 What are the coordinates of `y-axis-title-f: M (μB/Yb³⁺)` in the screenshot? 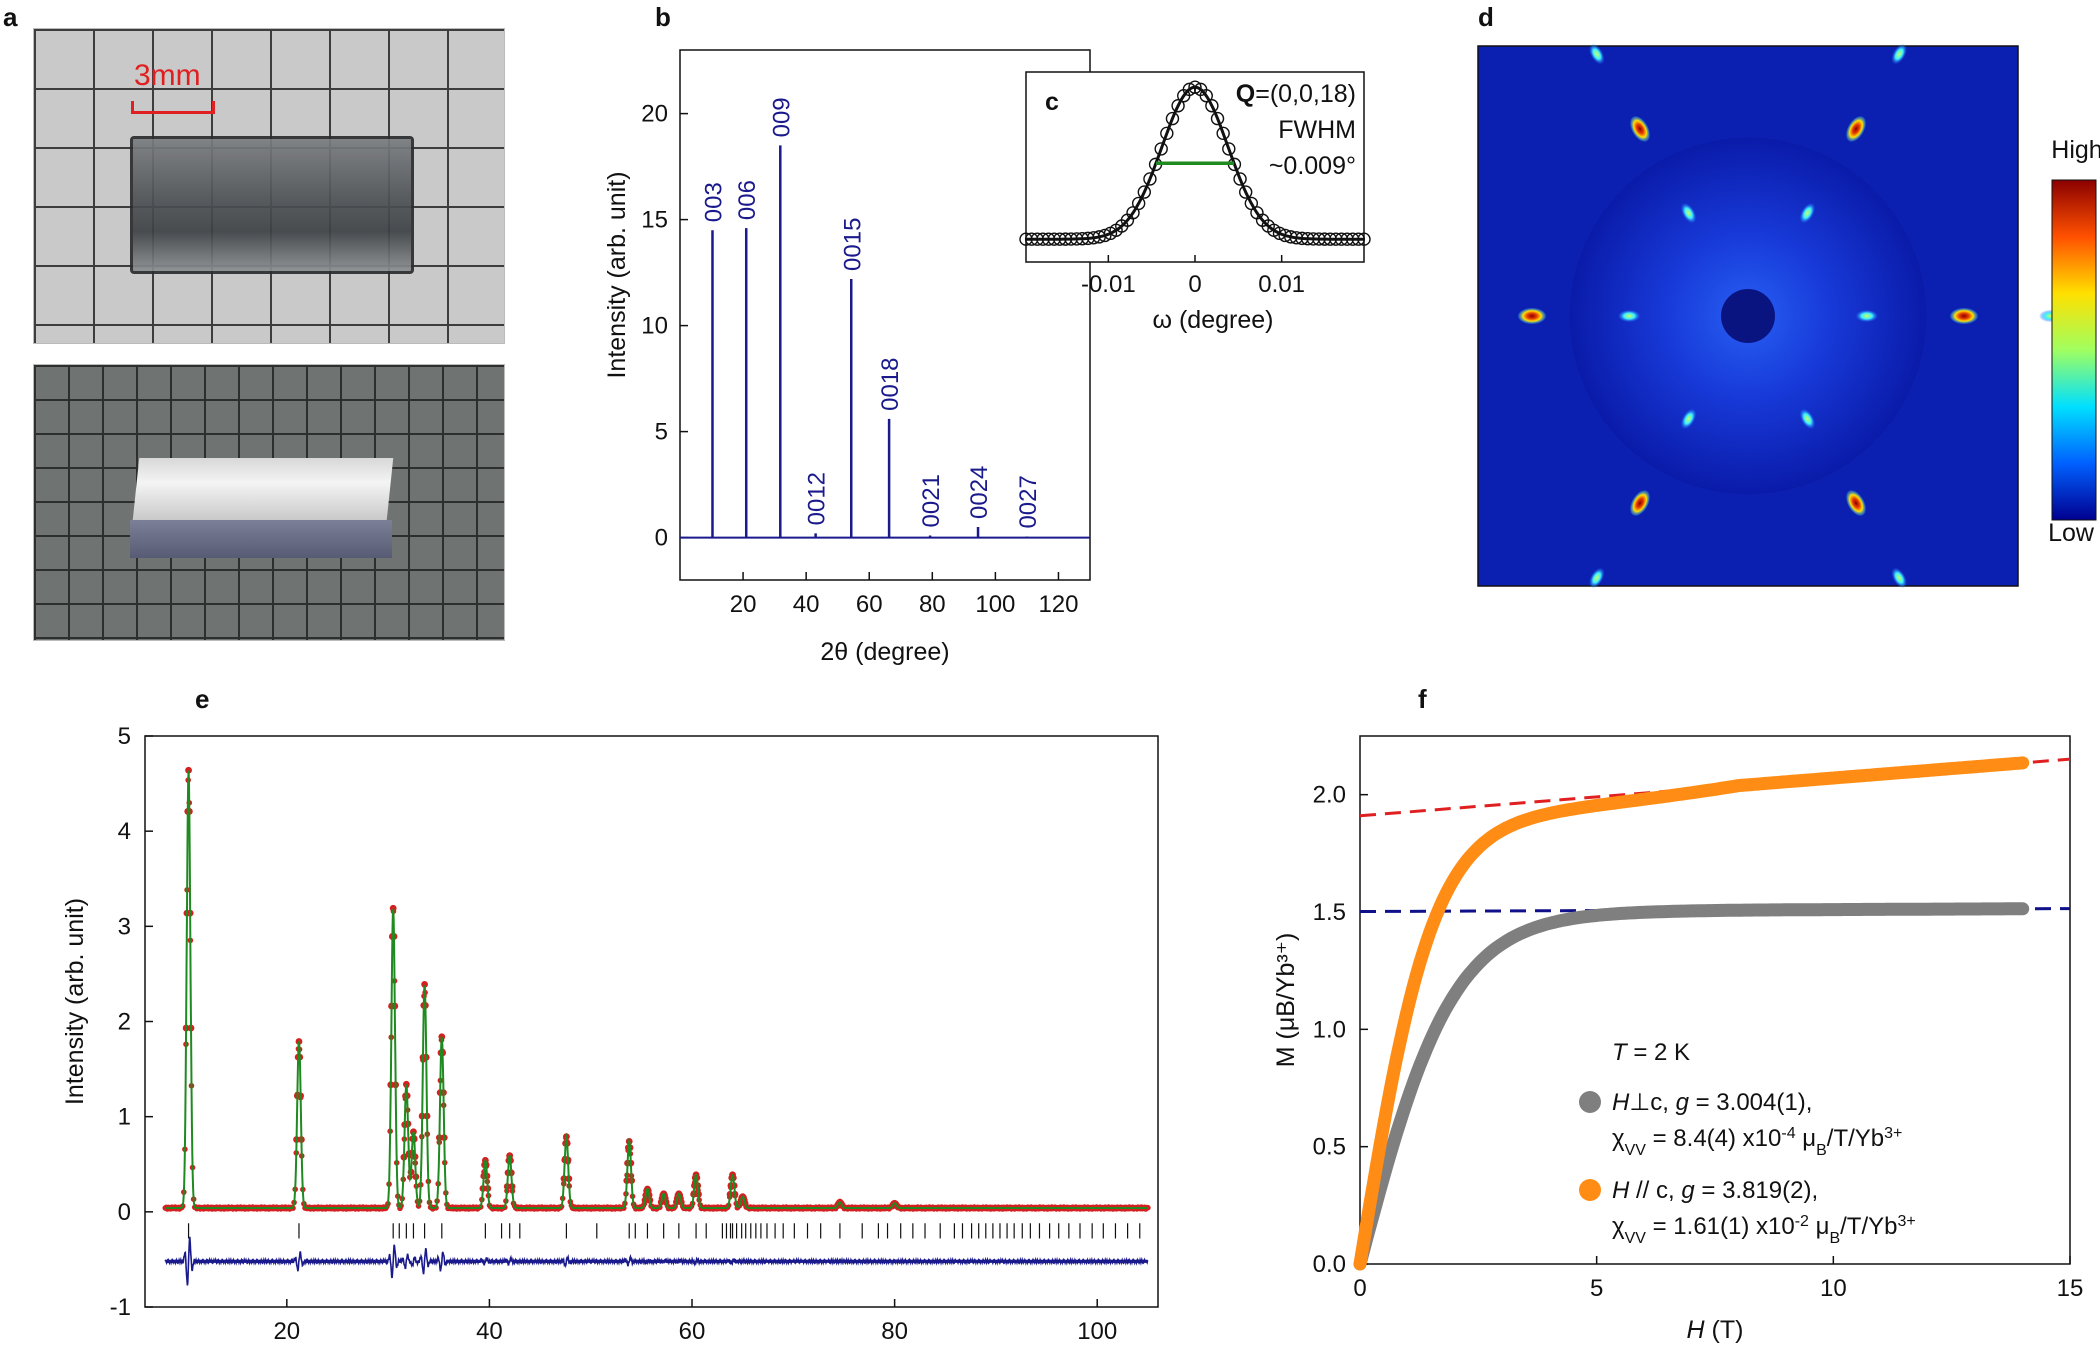 It's located at (1286, 1000).